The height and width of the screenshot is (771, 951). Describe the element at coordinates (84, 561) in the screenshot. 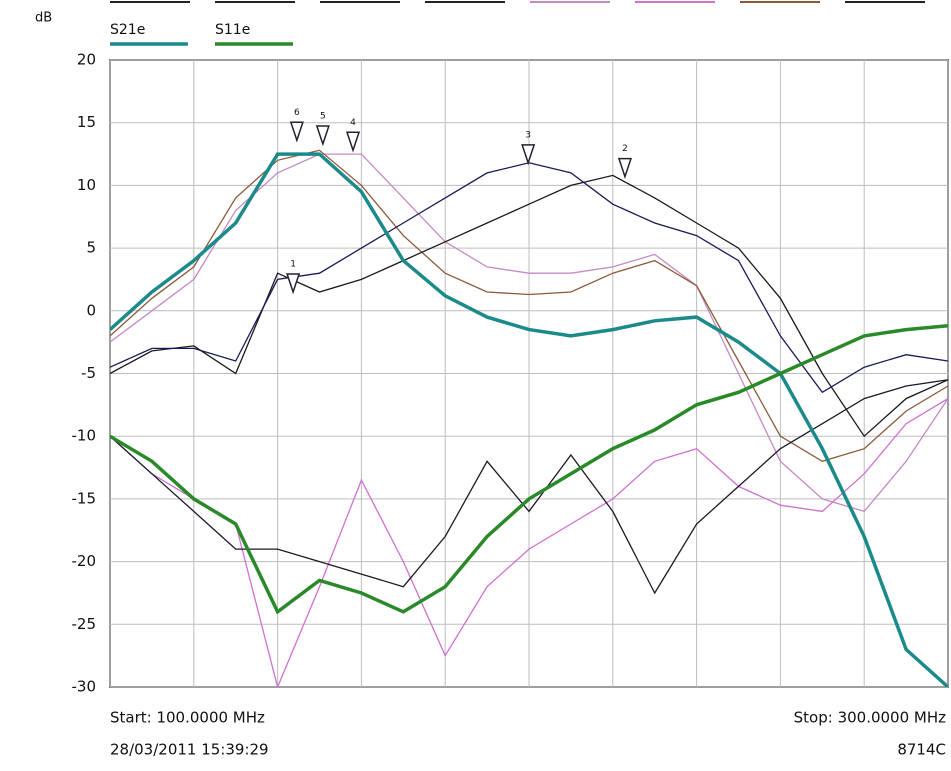

I see `y-tick-label: -20` at that location.